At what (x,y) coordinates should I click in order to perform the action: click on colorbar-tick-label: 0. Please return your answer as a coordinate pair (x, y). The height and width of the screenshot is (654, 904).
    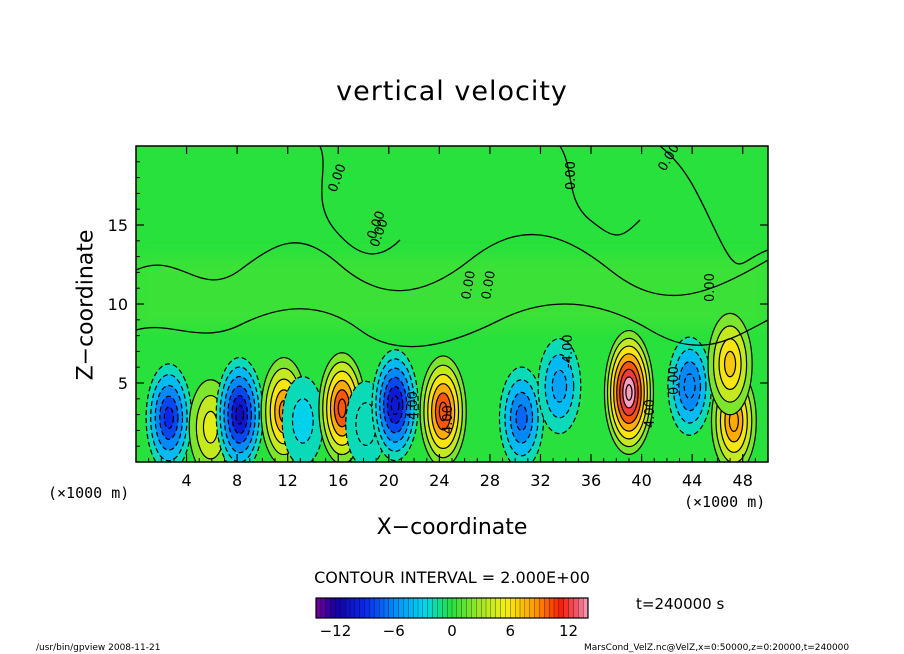
    Looking at the image, I should click on (452, 631).